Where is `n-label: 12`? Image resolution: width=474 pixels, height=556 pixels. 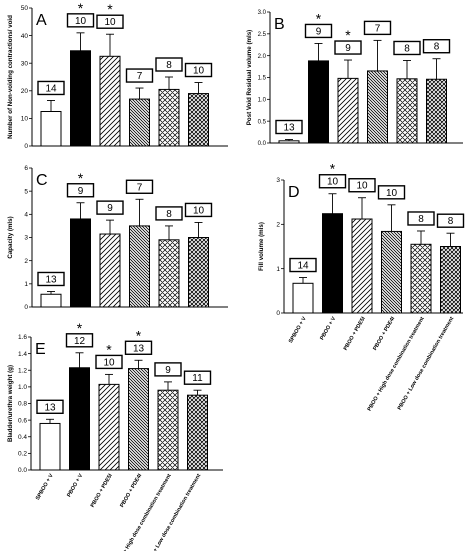
n-label: 12 is located at coordinates (80, 341).